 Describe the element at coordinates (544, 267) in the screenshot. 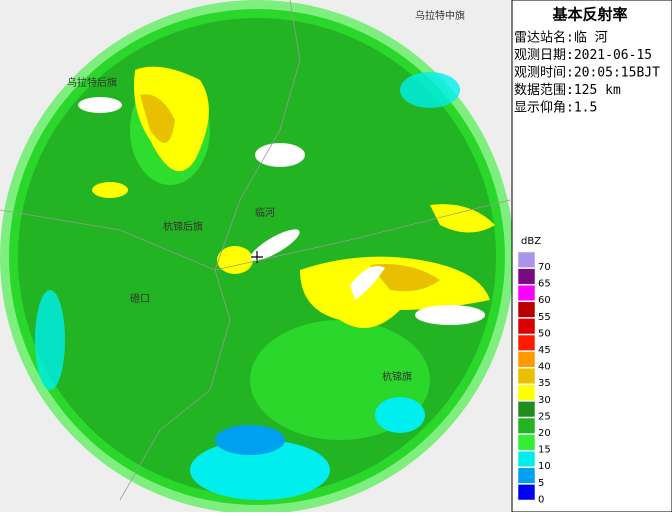

I see `legend-label: 70` at that location.